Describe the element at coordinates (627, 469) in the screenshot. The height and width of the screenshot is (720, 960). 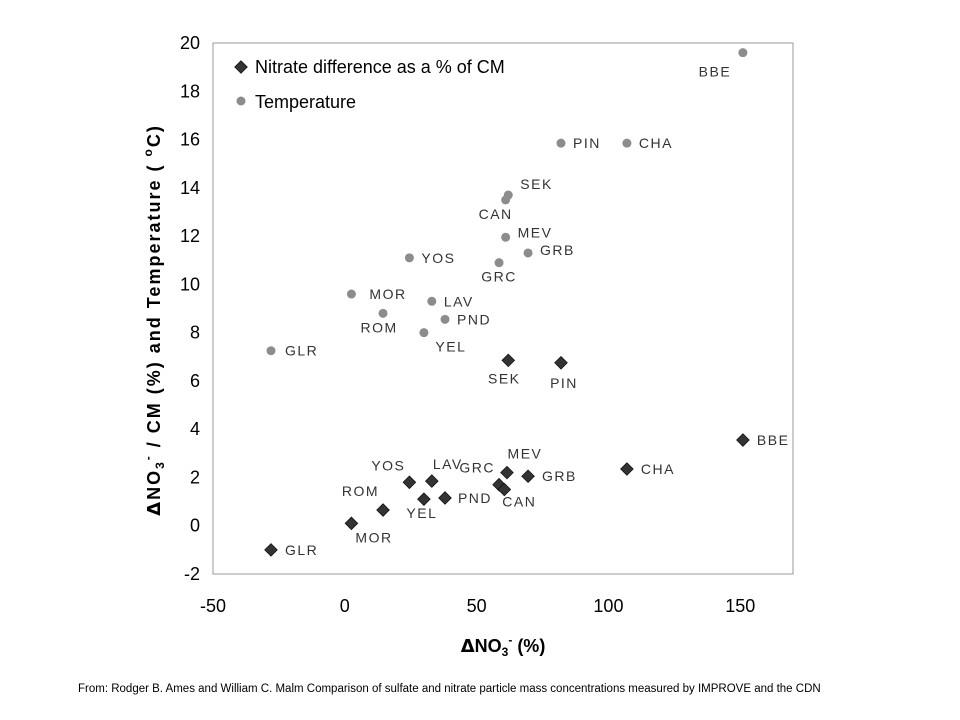
I see `nitrate-point-cha` at that location.